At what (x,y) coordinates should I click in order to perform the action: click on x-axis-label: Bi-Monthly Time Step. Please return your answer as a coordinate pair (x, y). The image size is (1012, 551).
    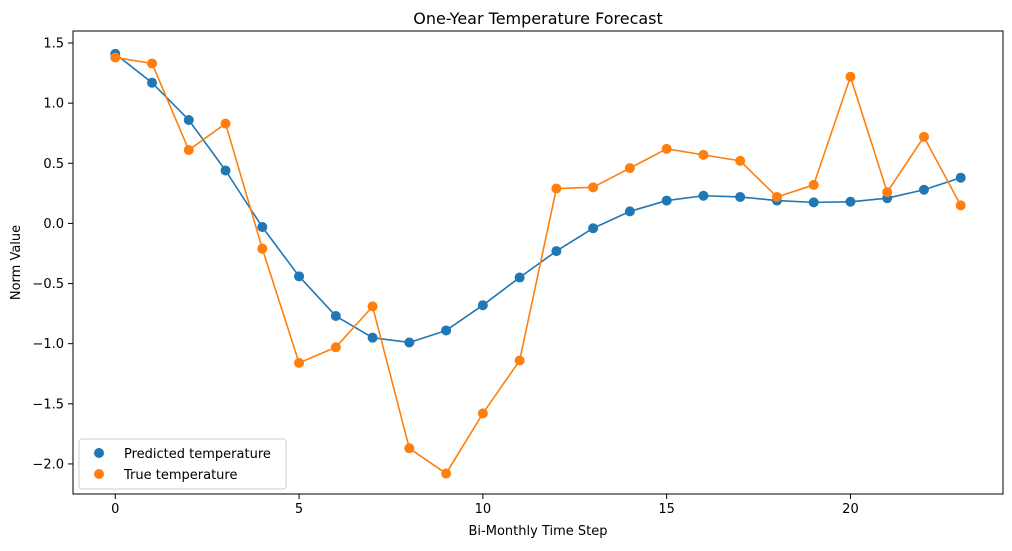
    Looking at the image, I should click on (538, 531).